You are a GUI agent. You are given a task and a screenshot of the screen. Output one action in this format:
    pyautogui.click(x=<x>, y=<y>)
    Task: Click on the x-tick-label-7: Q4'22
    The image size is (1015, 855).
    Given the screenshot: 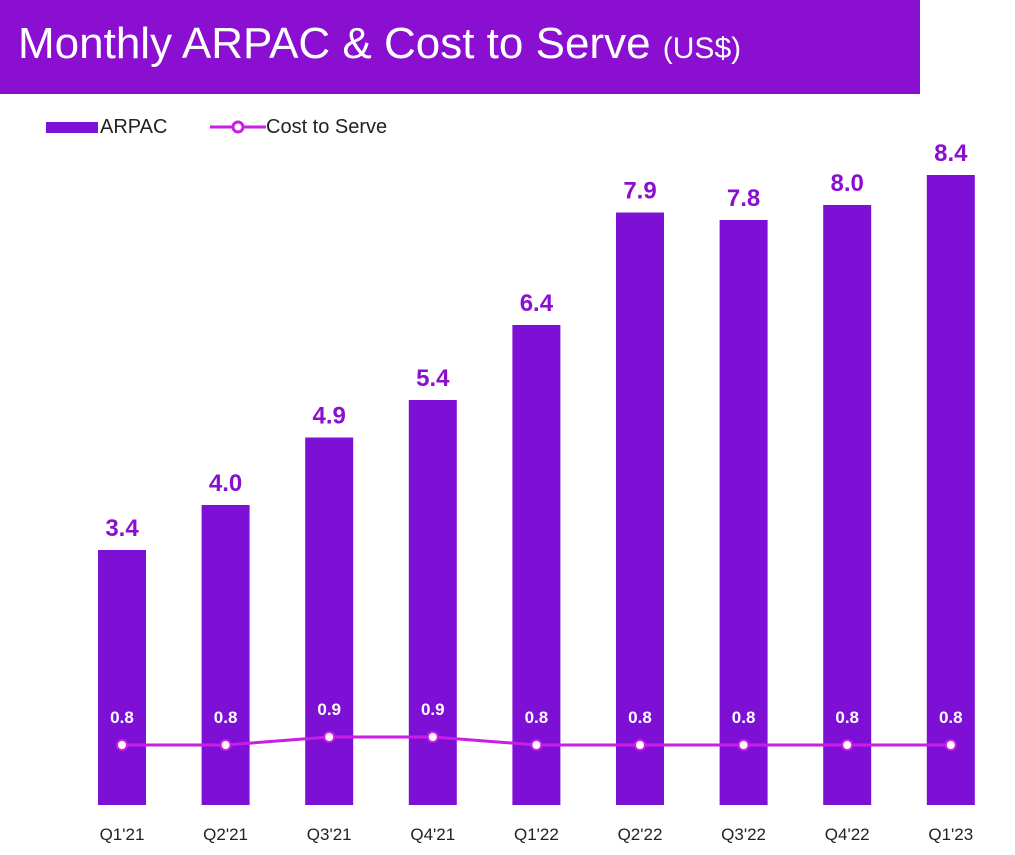 What is the action you would take?
    pyautogui.click(x=847, y=834)
    